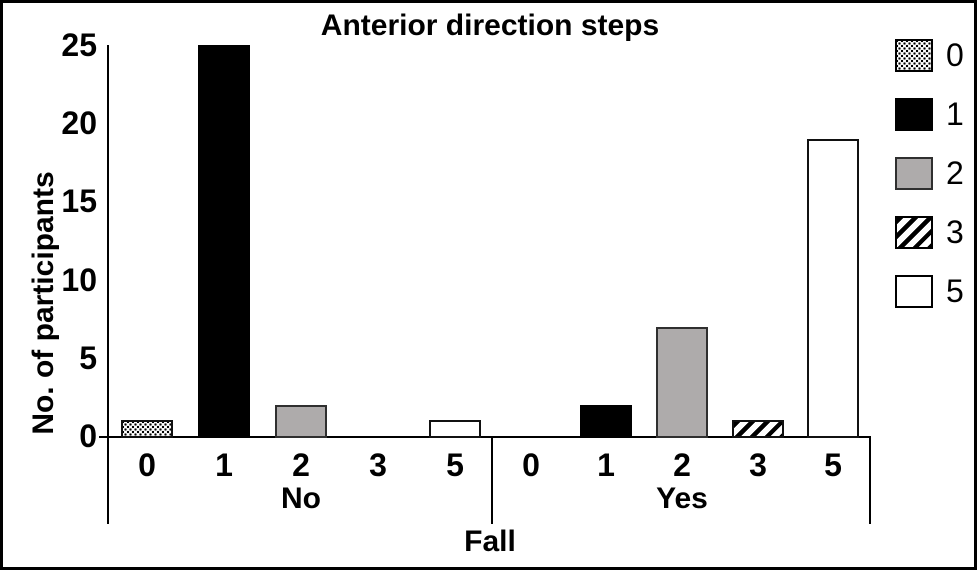 Image resolution: width=977 pixels, height=570 pixels. I want to click on legend-label: 2, so click(955, 173).